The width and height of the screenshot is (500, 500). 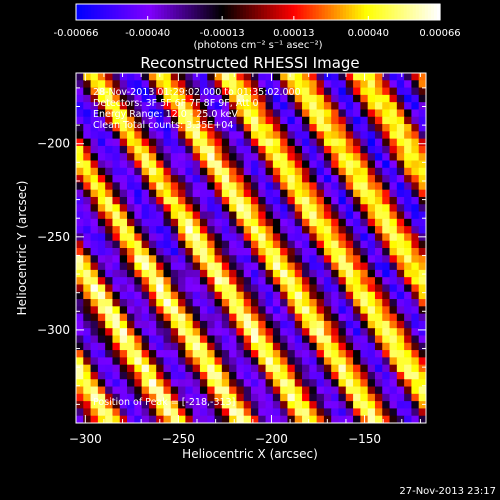 I want to click on colorbar-tick-label: 0.00066, so click(x=439, y=33).